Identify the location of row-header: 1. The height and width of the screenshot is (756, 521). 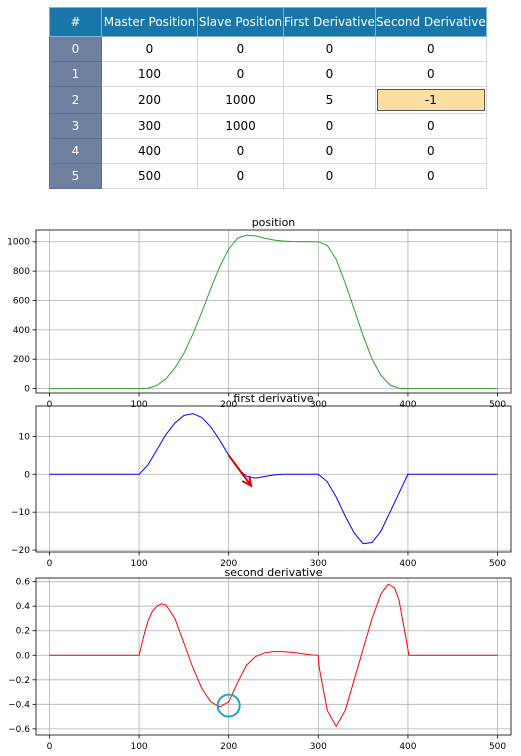
(75, 74).